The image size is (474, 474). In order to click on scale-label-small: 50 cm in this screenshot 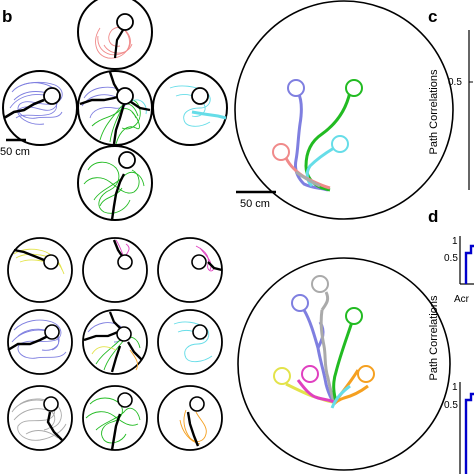, I will do `click(15, 152)`.